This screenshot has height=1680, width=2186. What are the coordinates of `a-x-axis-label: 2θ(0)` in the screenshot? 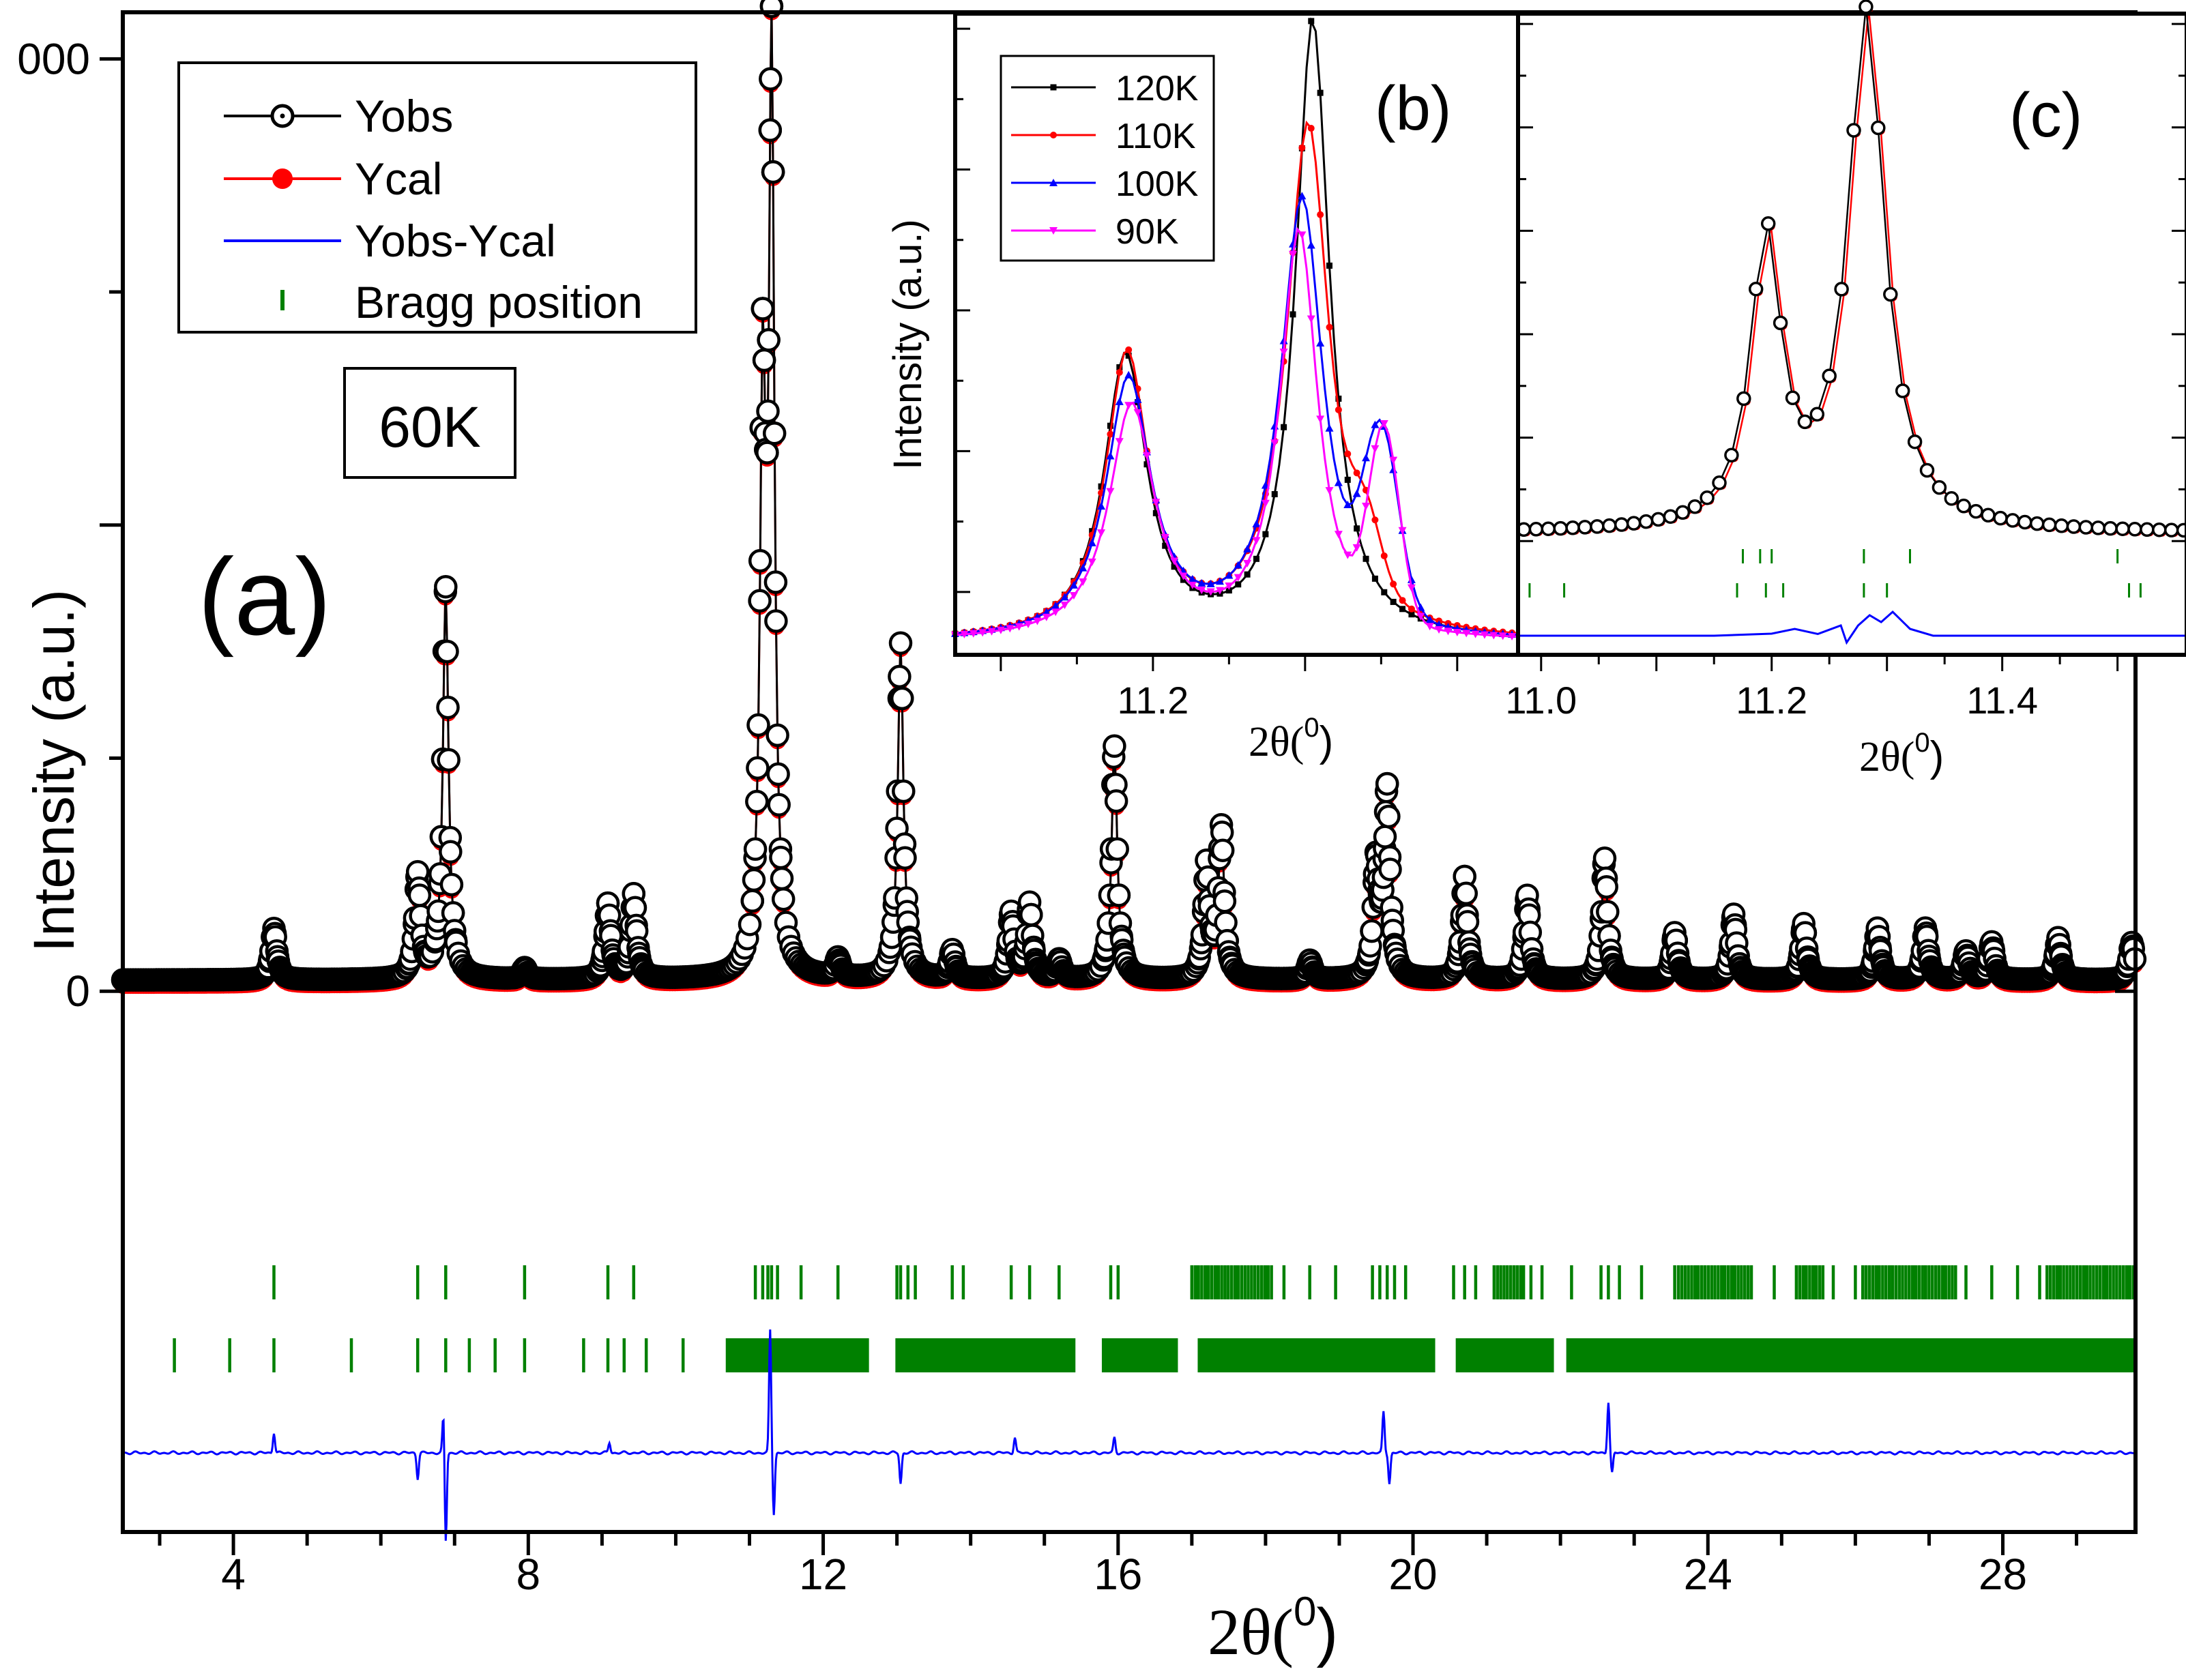 It's located at (1273, 1628).